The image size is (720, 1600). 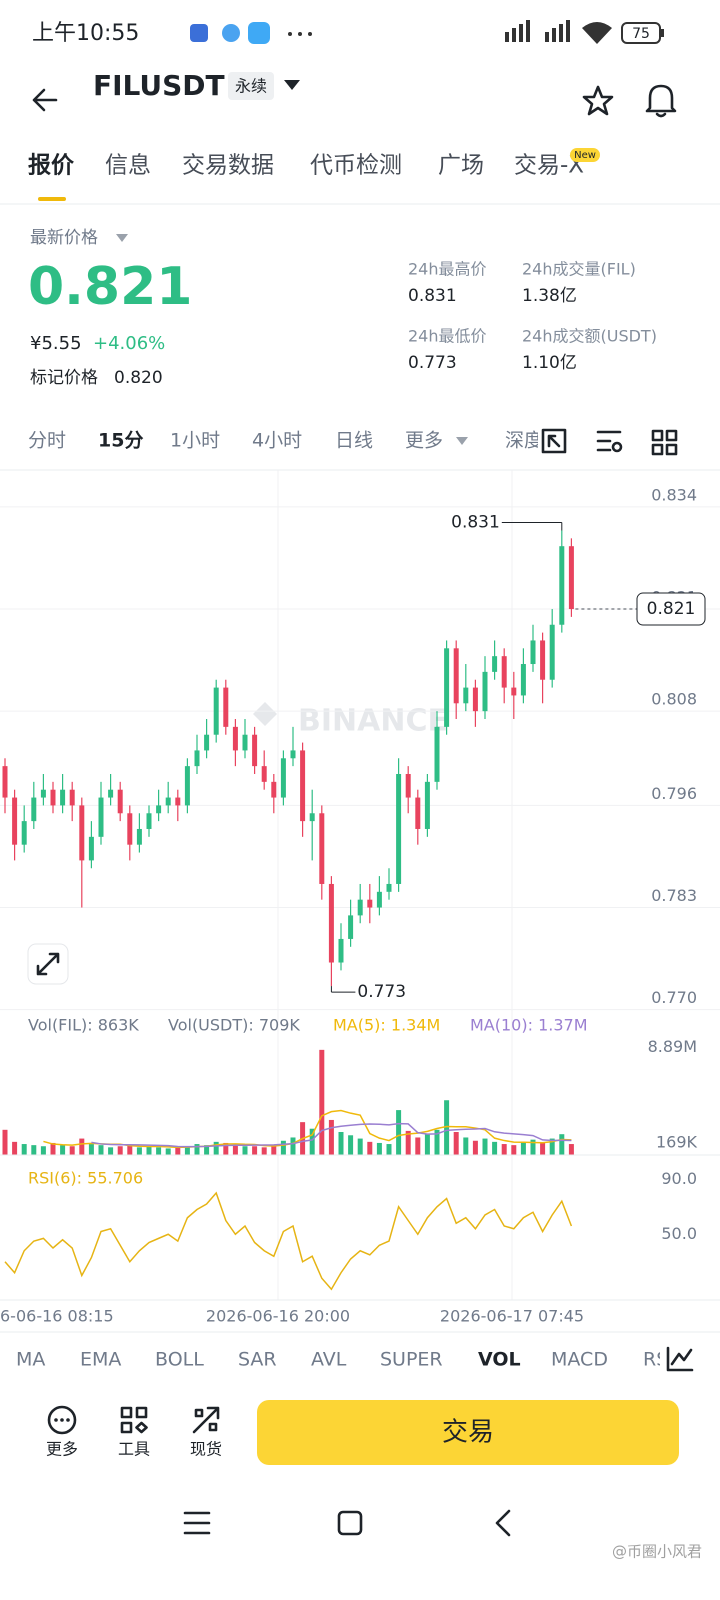 What do you see at coordinates (579, 1360) in the screenshot?
I see `indicator: MACD` at bounding box center [579, 1360].